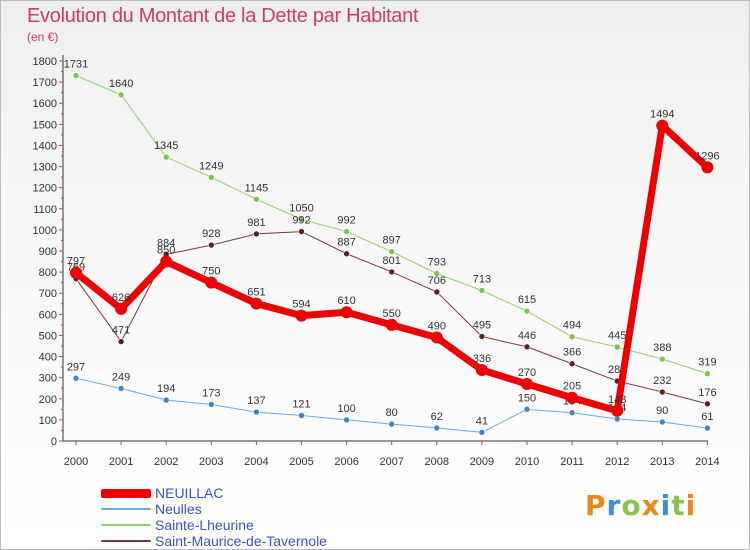 The image size is (750, 550). What do you see at coordinates (617, 462) in the screenshot?
I see `x-tick-label: 2012` at bounding box center [617, 462].